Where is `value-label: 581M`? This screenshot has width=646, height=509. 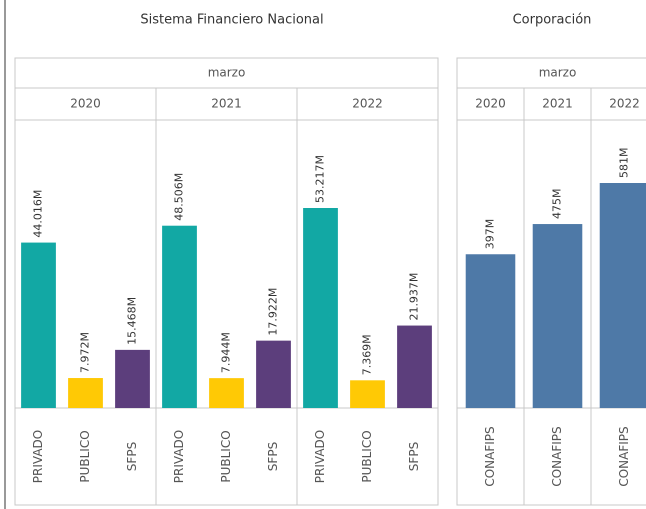
value-label: 581M is located at coordinates (624, 163).